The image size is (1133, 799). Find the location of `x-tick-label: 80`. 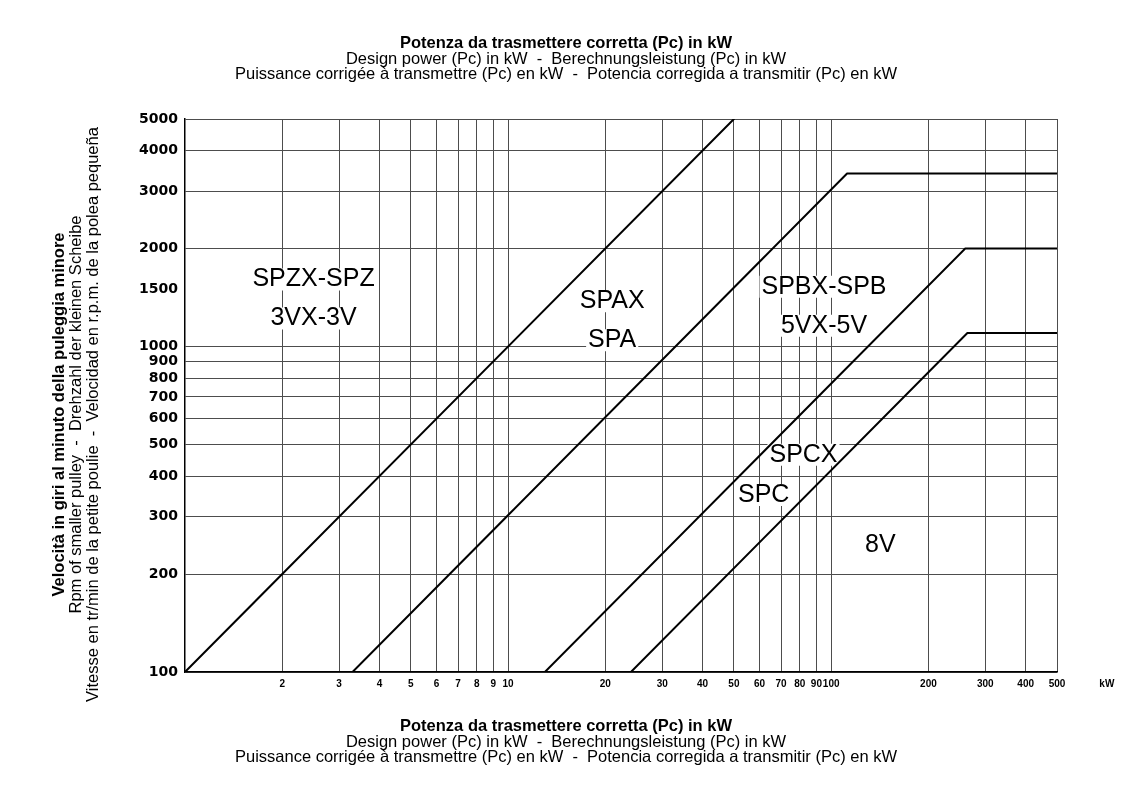

x-tick-label: 80 is located at coordinates (800, 683).